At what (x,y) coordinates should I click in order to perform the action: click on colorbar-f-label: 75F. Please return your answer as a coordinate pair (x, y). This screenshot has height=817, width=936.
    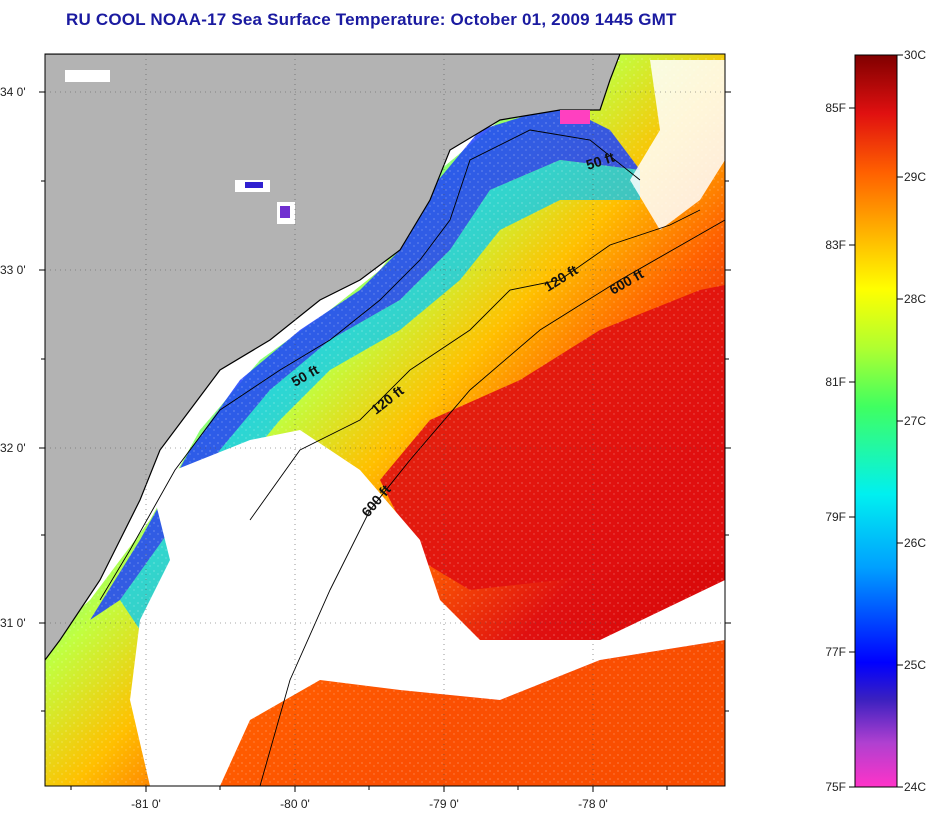
    Looking at the image, I should click on (835, 787).